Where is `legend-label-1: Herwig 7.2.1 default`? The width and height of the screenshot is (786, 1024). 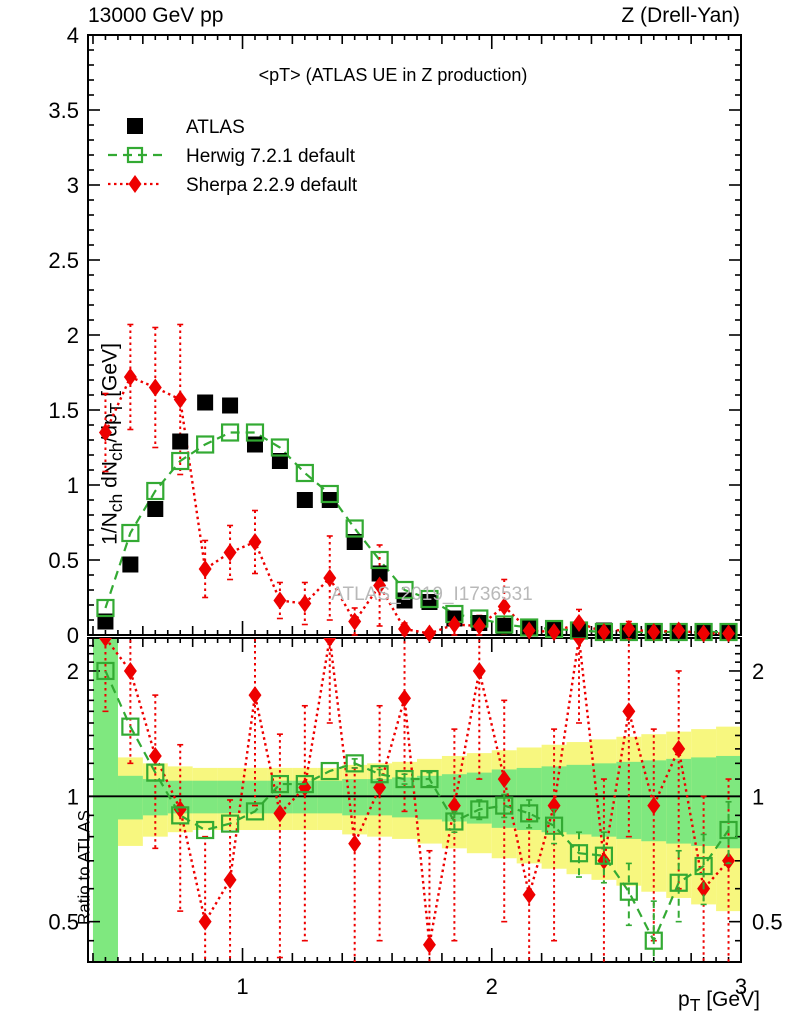 legend-label-1: Herwig 7.2.1 default is located at coordinates (271, 156).